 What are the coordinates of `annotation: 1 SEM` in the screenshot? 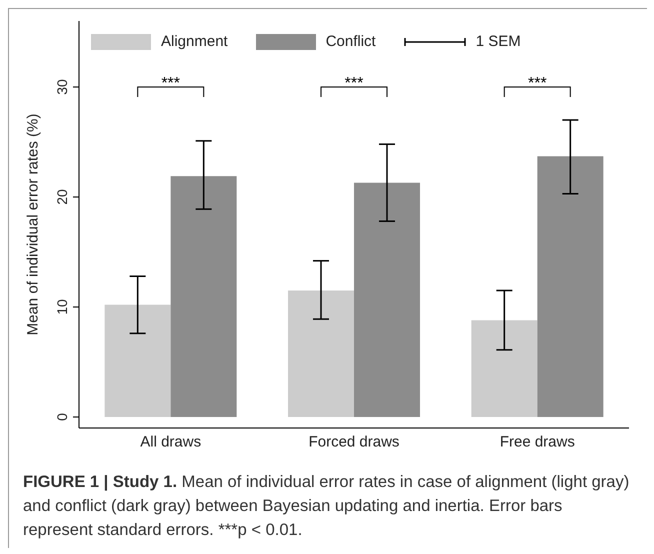 It's located at (498, 41).